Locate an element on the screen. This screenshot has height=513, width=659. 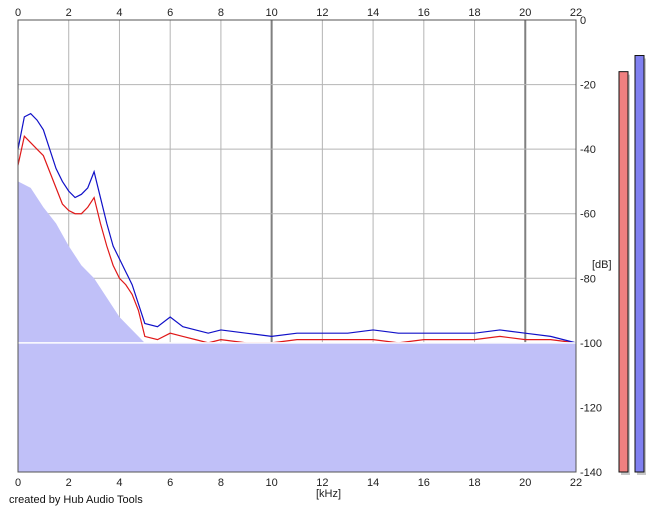
x-tick-label-bottom: 10 is located at coordinates (272, 483).